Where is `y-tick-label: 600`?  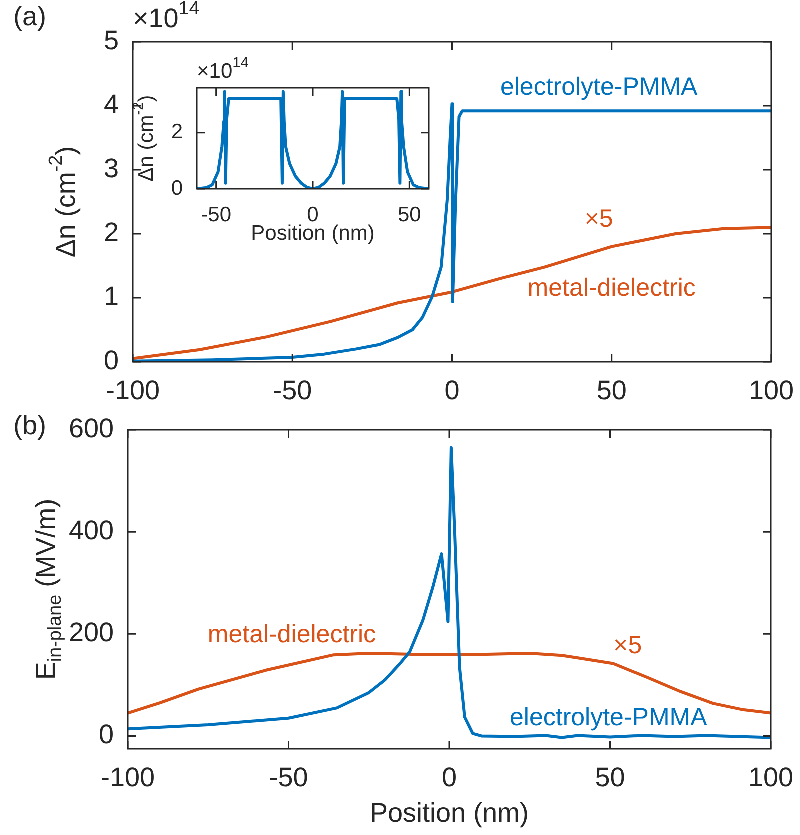 y-tick-label: 600 is located at coordinates (91, 428).